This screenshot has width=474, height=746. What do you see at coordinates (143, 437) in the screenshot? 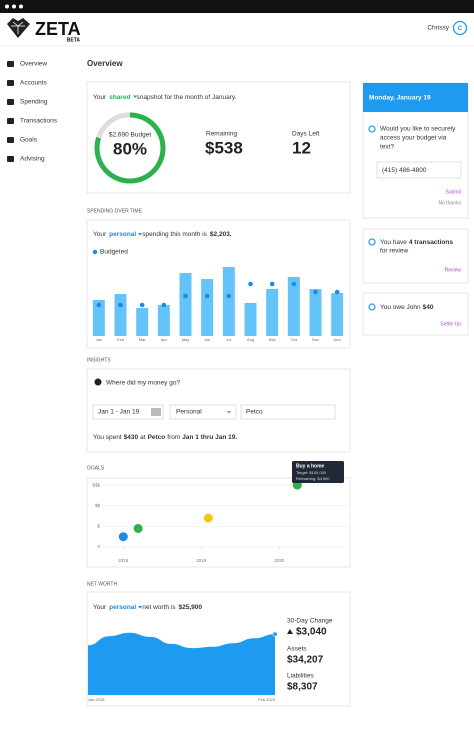
I see `text: at` at bounding box center [143, 437].